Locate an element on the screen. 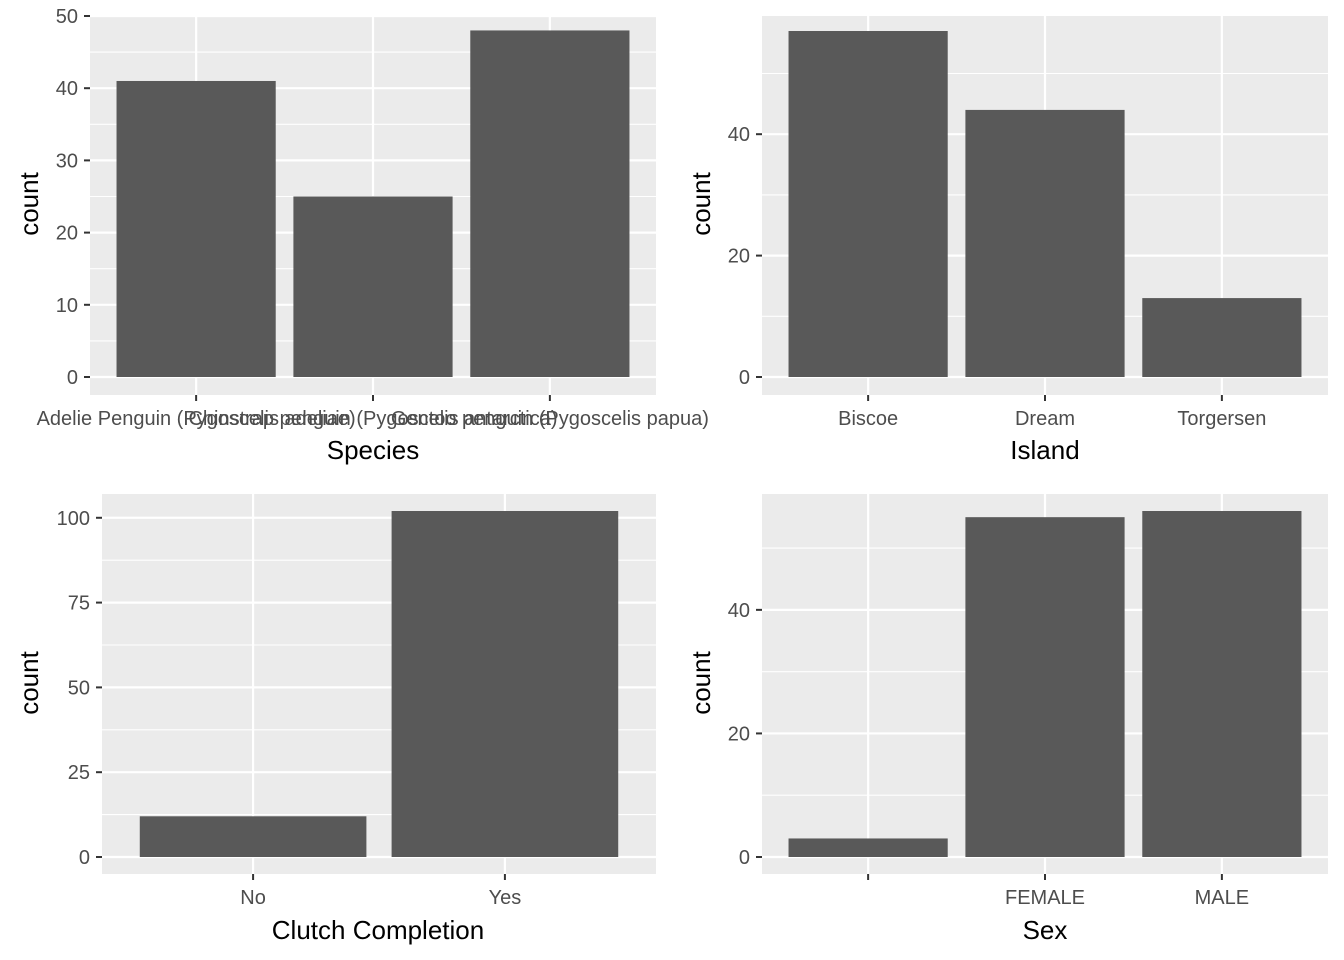 The image size is (1344, 960). x-tick-label: Dream is located at coordinates (1045, 419).